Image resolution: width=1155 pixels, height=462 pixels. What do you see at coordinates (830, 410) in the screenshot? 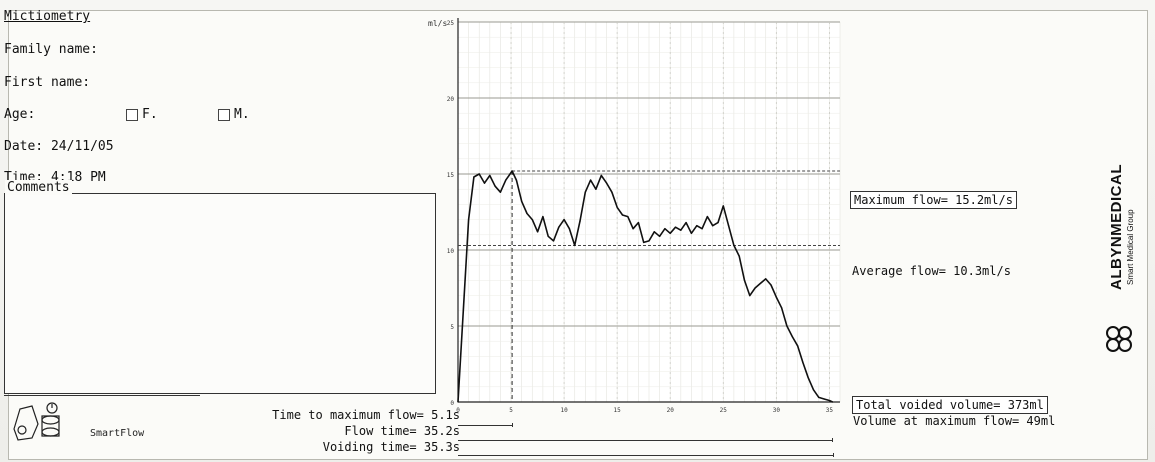
I see `x-tick-label: 35` at bounding box center [830, 410].